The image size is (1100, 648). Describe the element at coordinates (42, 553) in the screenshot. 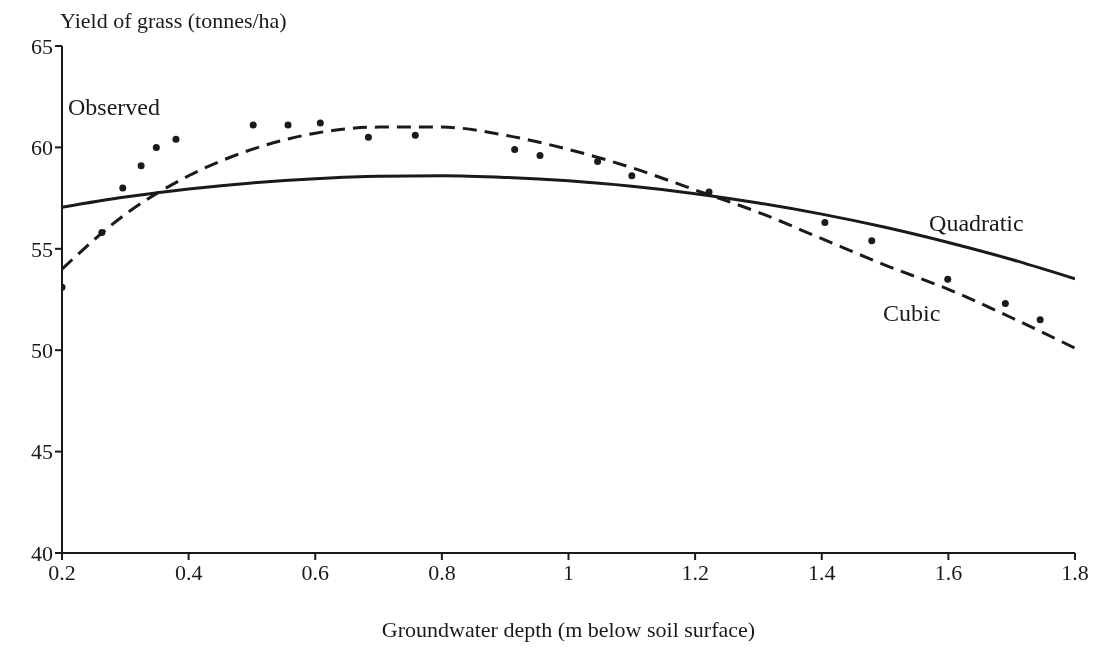

I see `y-tick-label: 40` at that location.